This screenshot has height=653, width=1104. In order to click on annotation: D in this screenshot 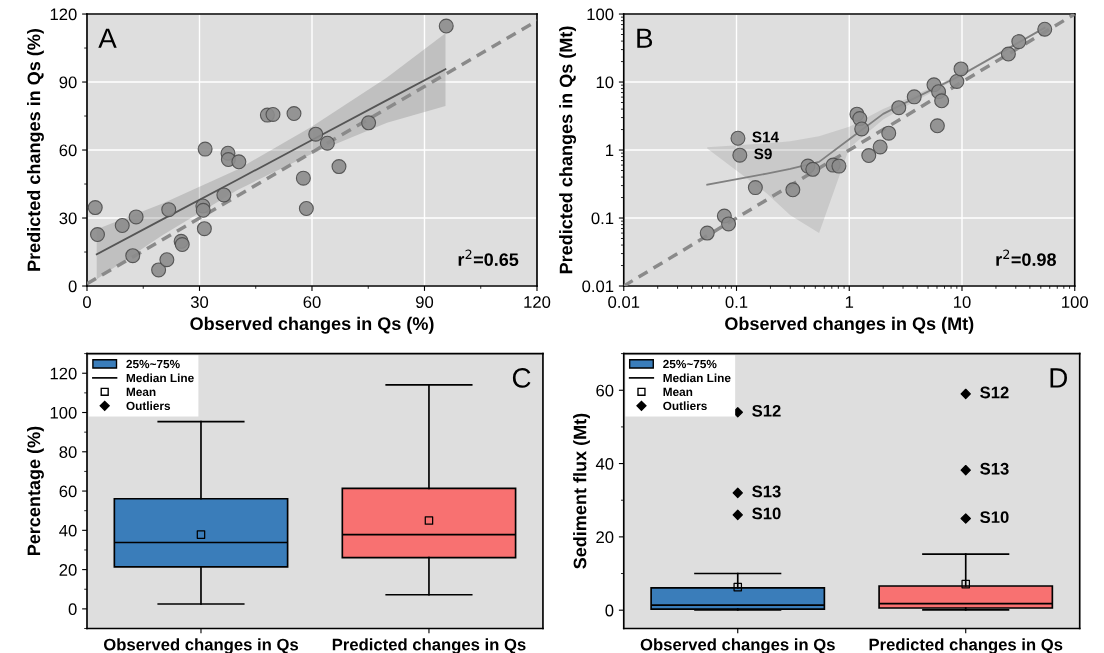, I will do `click(1058, 378)`.